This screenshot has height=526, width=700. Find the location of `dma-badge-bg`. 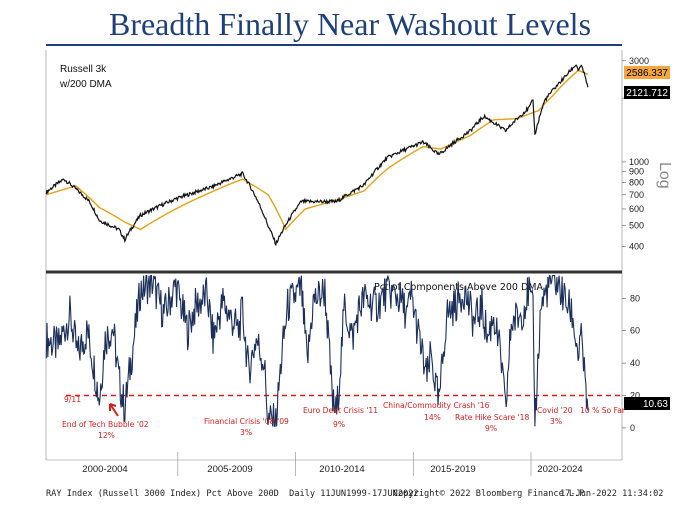

dma-badge-bg is located at coordinates (647, 92).